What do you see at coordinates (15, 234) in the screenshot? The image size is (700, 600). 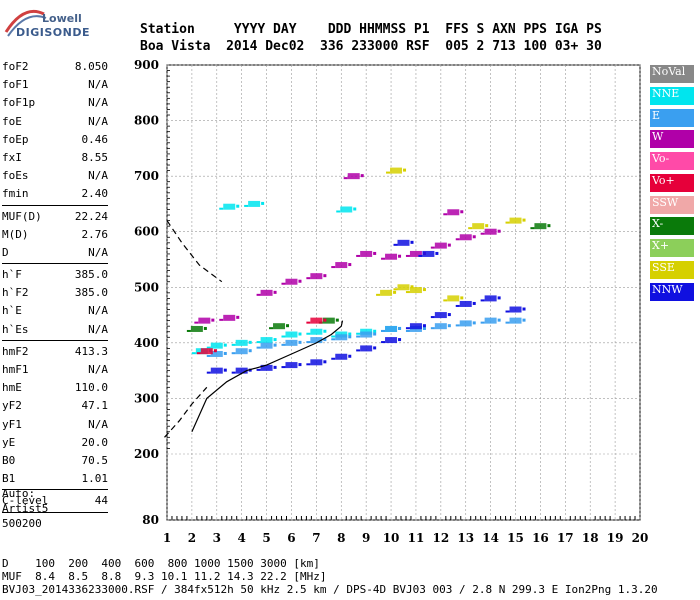 I see `param-name: M(D)` at bounding box center [15, 234].